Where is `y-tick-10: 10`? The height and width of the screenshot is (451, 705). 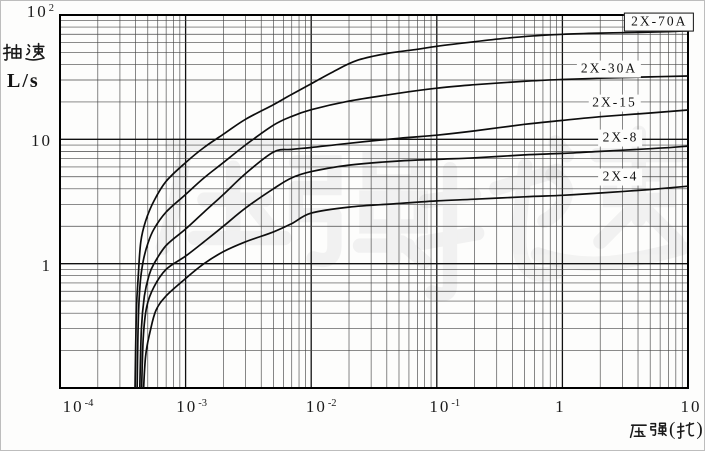 y-tick-10: 10 is located at coordinates (41, 140).